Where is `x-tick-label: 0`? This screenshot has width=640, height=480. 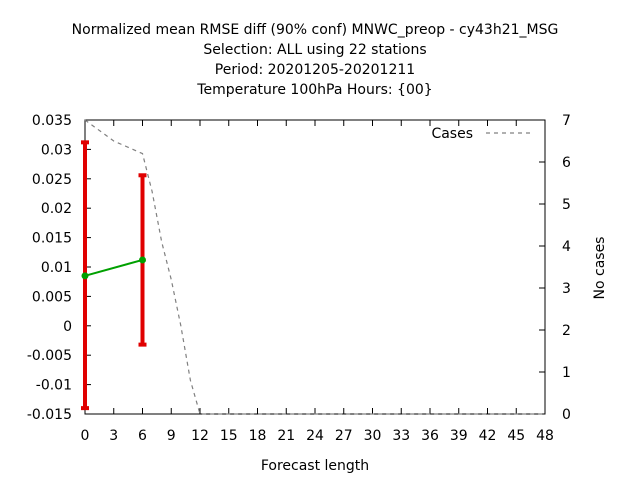 x-tick-label: 0 is located at coordinates (85, 436).